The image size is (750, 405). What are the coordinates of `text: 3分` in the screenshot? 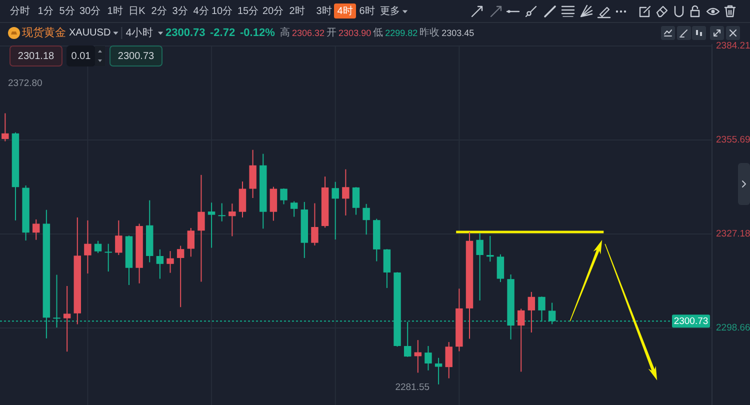 It's located at (180, 11).